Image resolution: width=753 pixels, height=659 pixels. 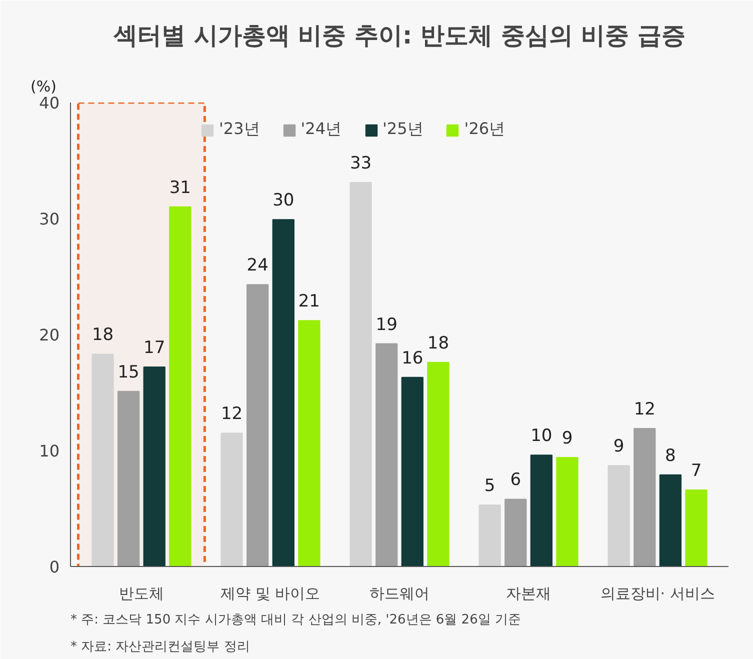 I want to click on x-tick-label: 반도체, so click(x=141, y=593).